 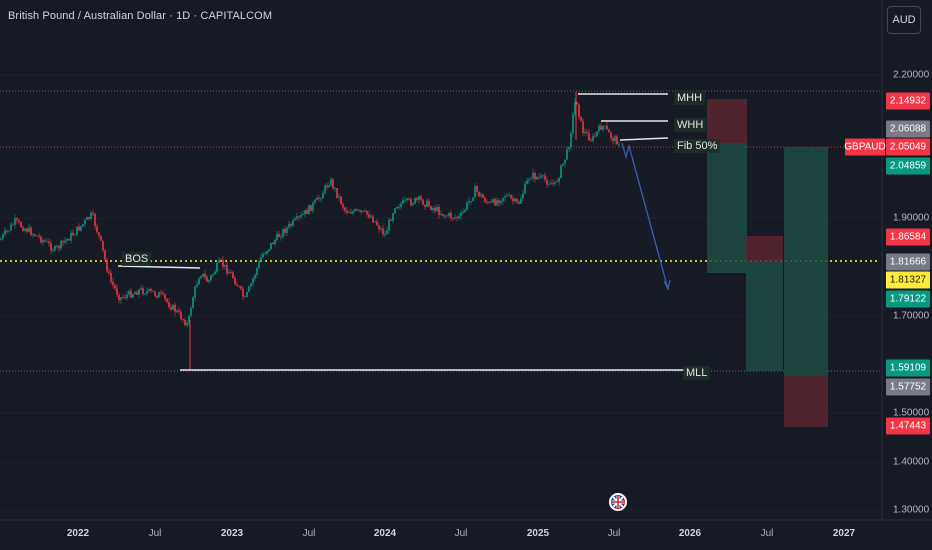 I want to click on projection-arrow, so click(x=646, y=216).